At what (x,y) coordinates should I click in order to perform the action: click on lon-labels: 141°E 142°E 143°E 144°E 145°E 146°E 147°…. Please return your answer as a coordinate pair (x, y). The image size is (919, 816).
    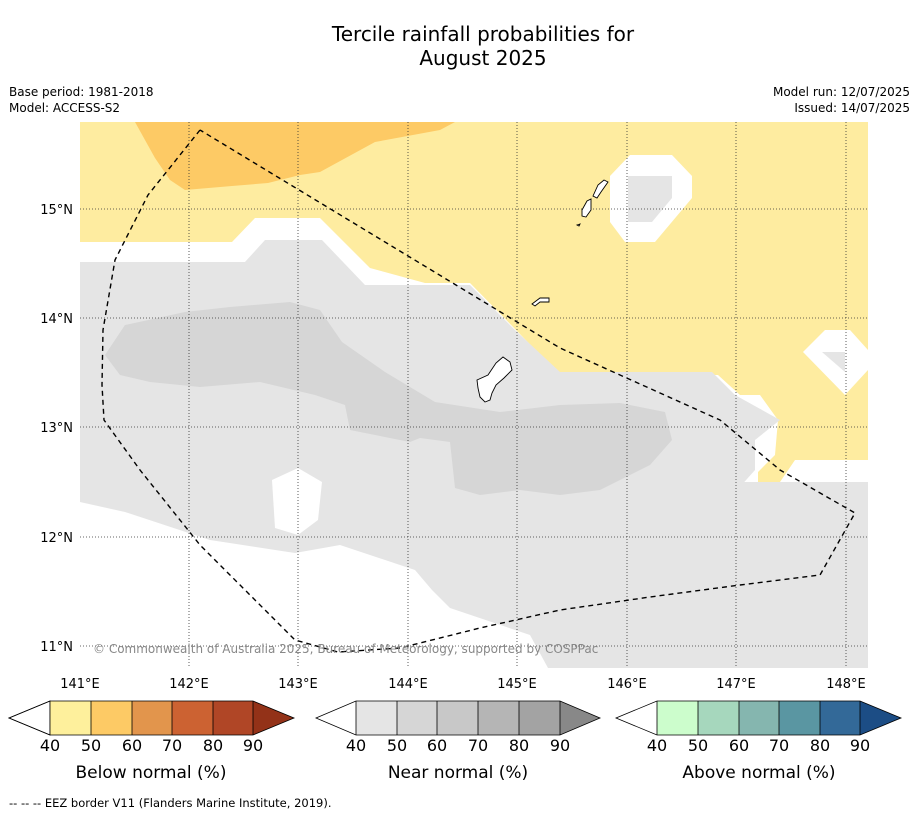
    Looking at the image, I should click on (463, 684).